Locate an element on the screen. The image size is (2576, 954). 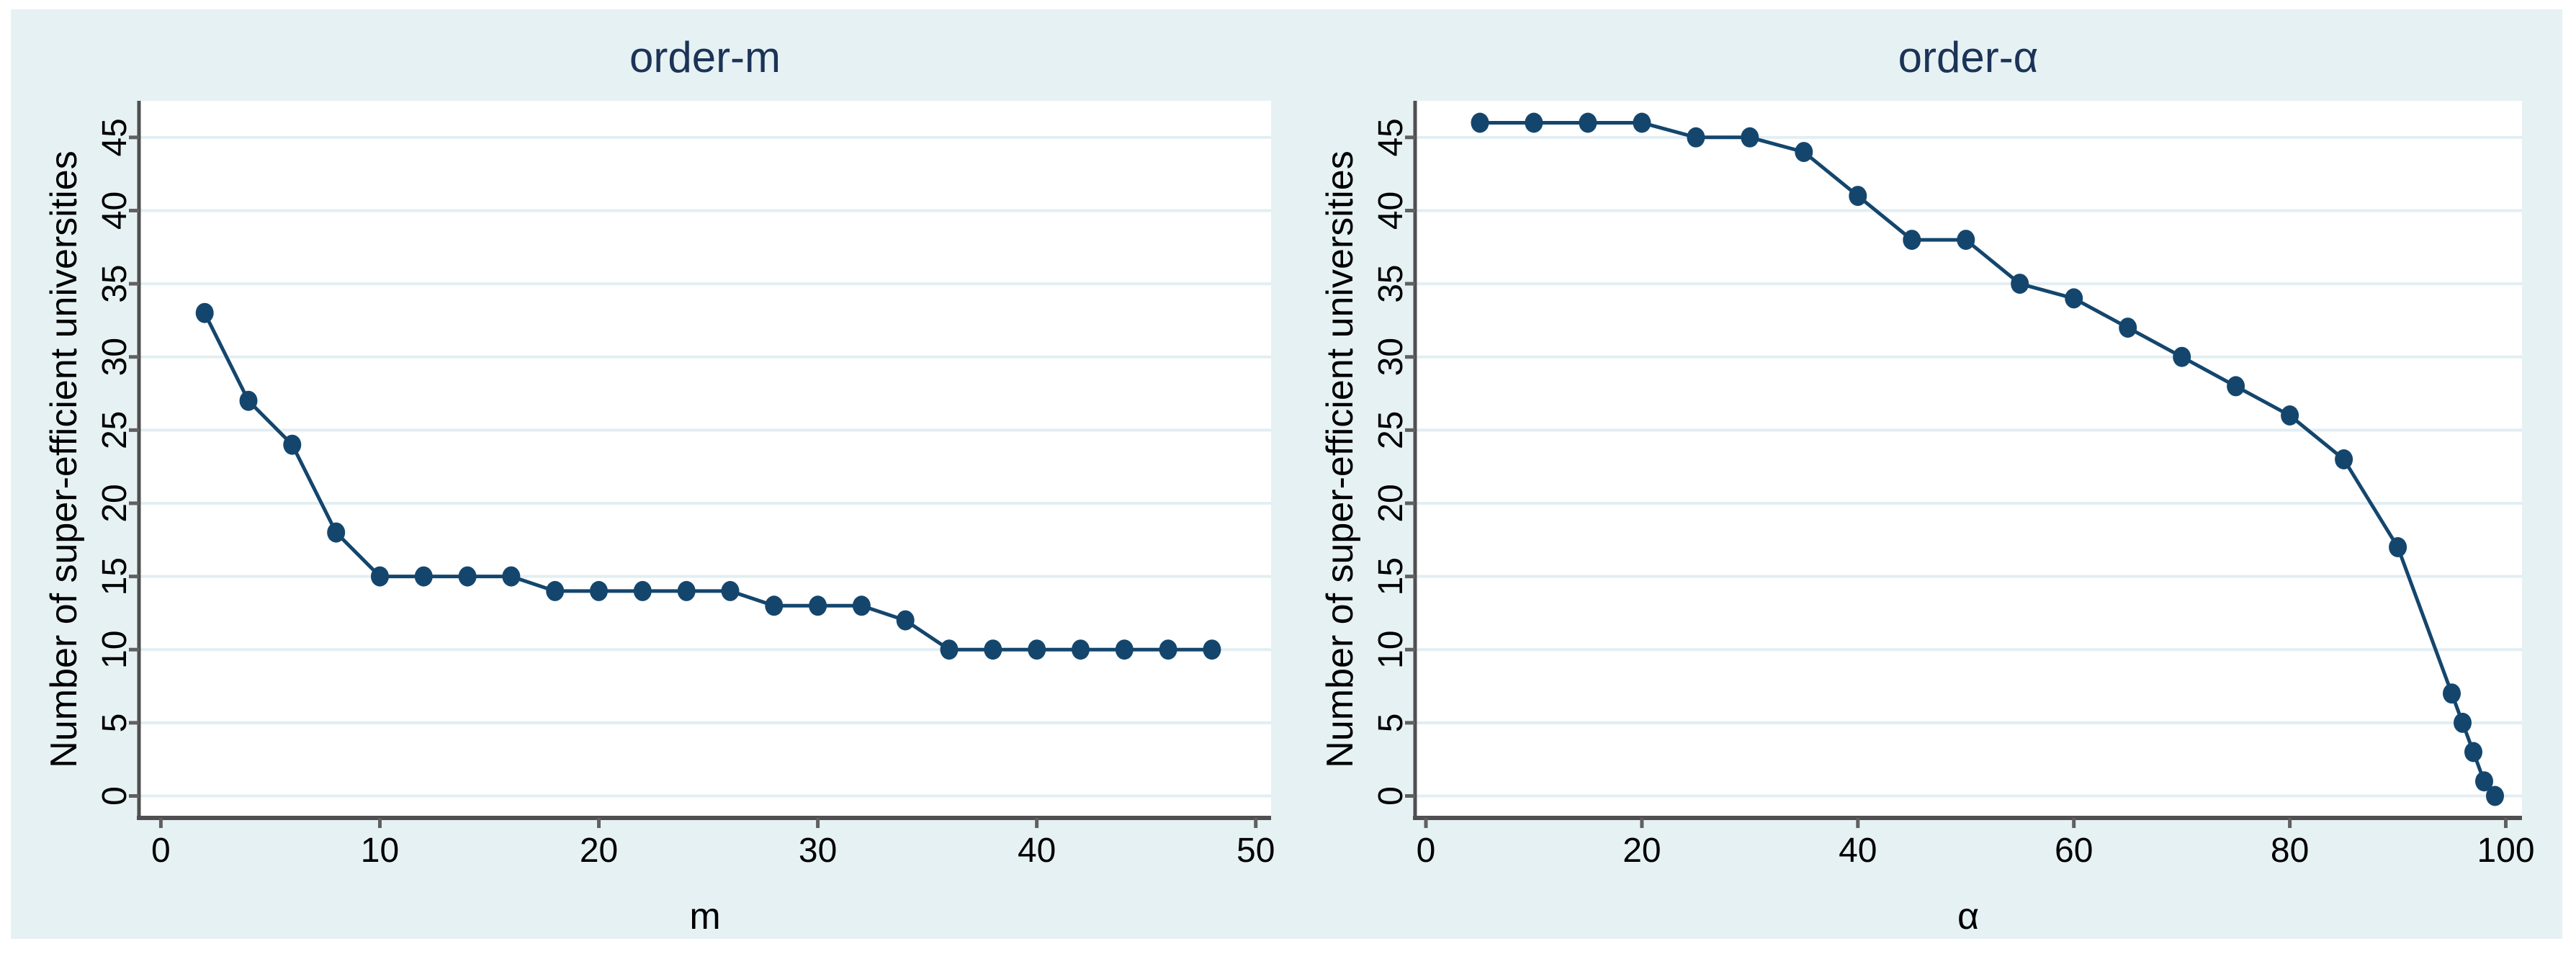
data-point-x60 is located at coordinates (2074, 298).